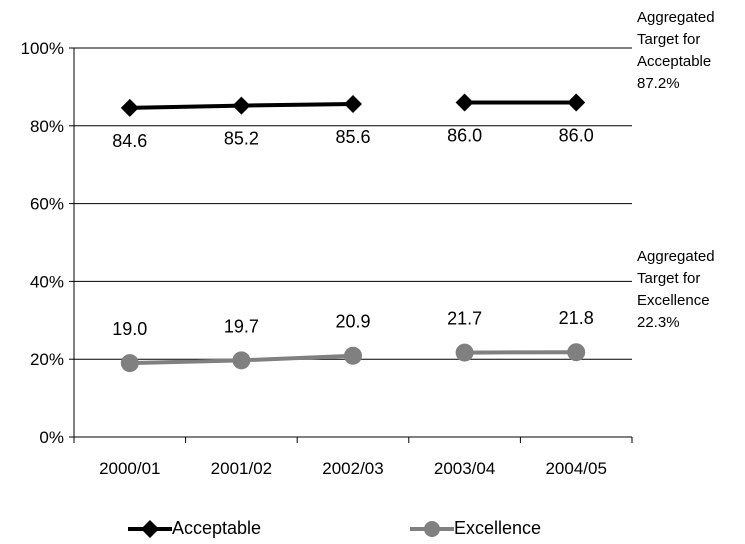 The image size is (745, 544). I want to click on legend-item-excellence: Excellence, so click(475, 528).